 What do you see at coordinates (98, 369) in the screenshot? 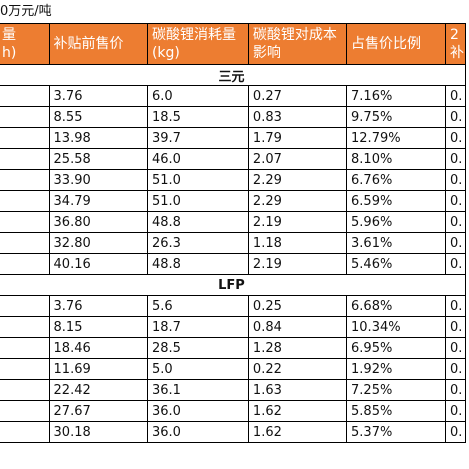
I see `table-cell-price: 11.69` at bounding box center [98, 369].